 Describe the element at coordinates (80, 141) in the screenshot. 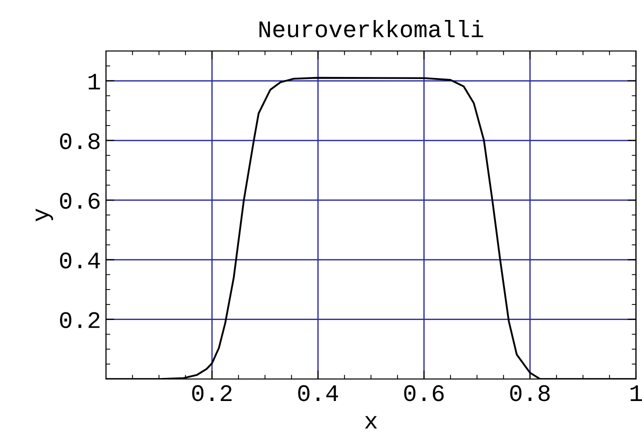

I see `y-tick-label: 0.8` at that location.